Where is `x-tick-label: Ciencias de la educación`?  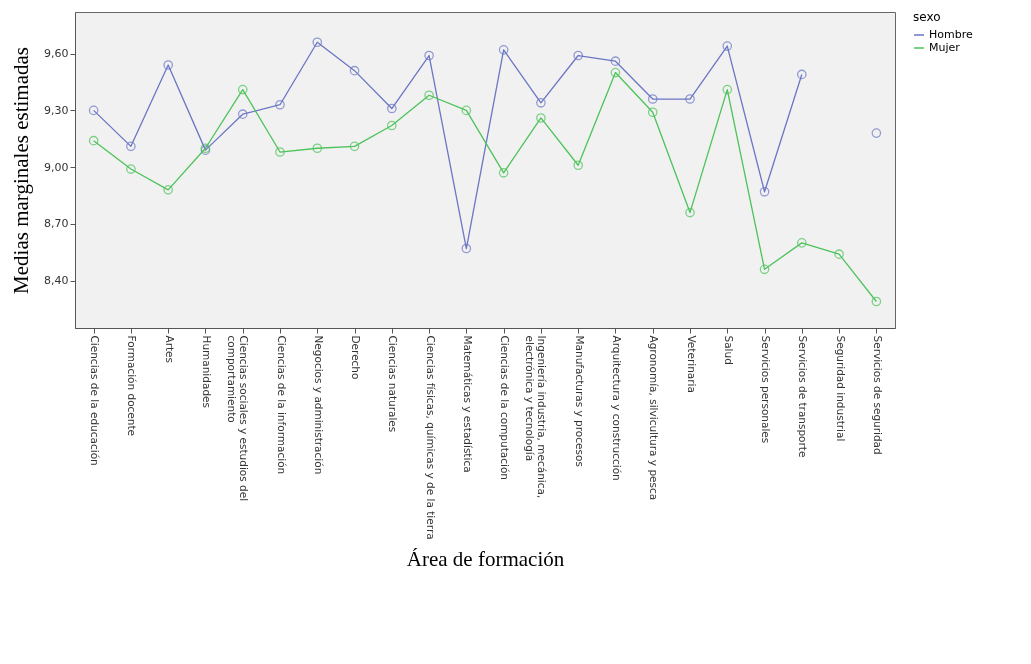
x-tick-label: Ciencias de la educación is located at coordinates (95, 400).